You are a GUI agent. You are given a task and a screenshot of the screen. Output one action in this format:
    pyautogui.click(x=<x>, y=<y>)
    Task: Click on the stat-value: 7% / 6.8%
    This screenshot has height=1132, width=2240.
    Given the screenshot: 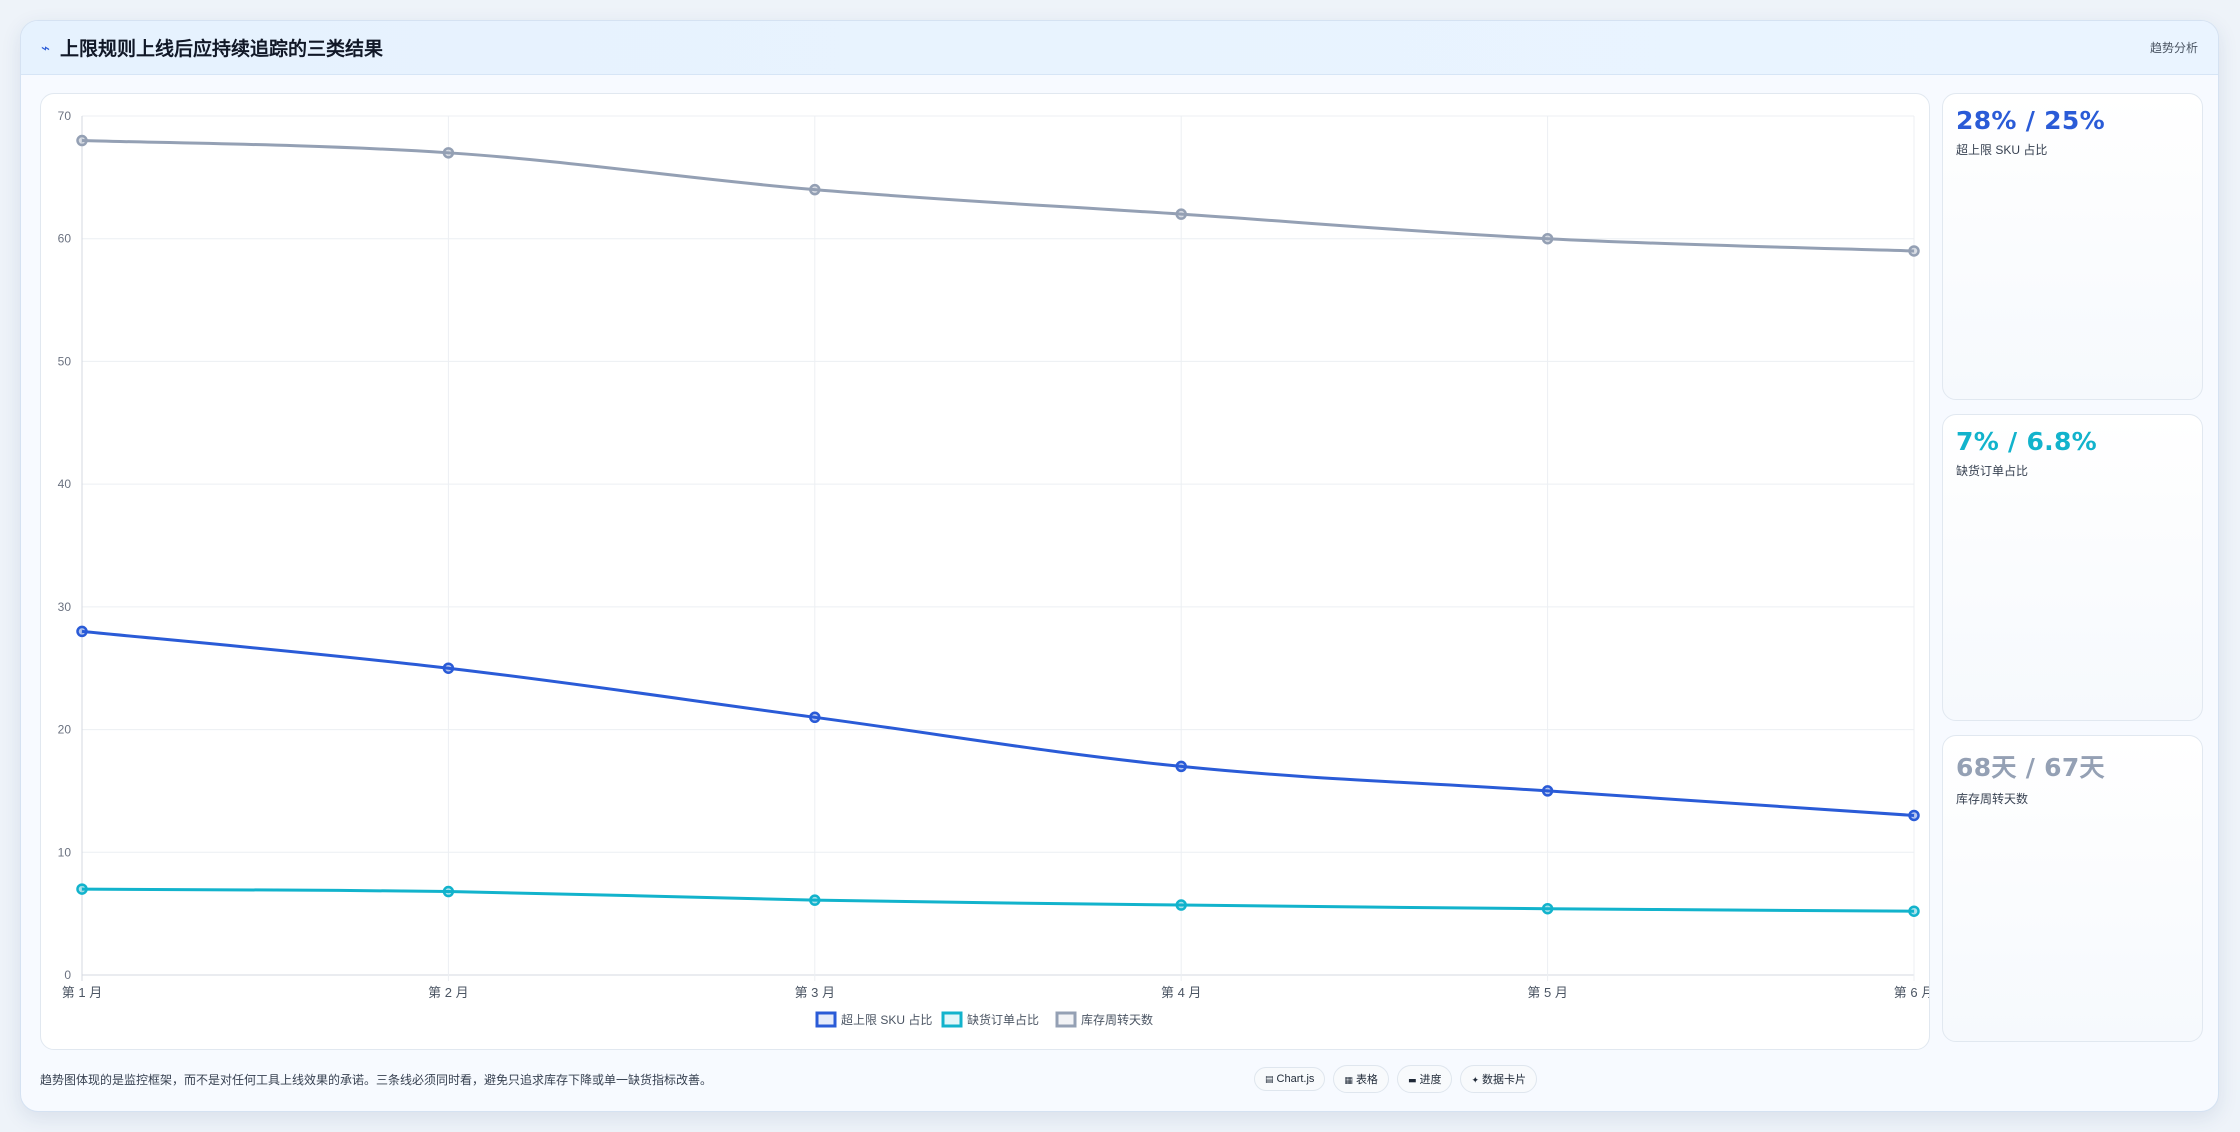 What is the action you would take?
    pyautogui.click(x=2027, y=441)
    